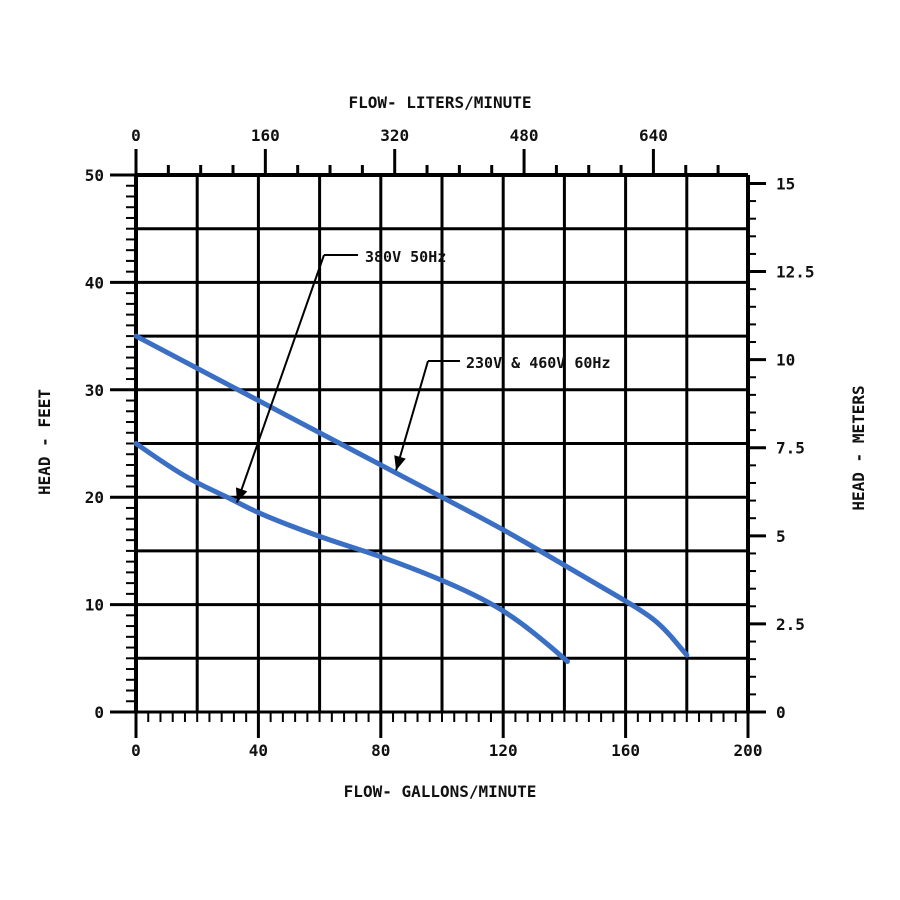 Image resolution: width=900 pixels, height=900 pixels. I want to click on x2-tick-label: 160, so click(265, 135).